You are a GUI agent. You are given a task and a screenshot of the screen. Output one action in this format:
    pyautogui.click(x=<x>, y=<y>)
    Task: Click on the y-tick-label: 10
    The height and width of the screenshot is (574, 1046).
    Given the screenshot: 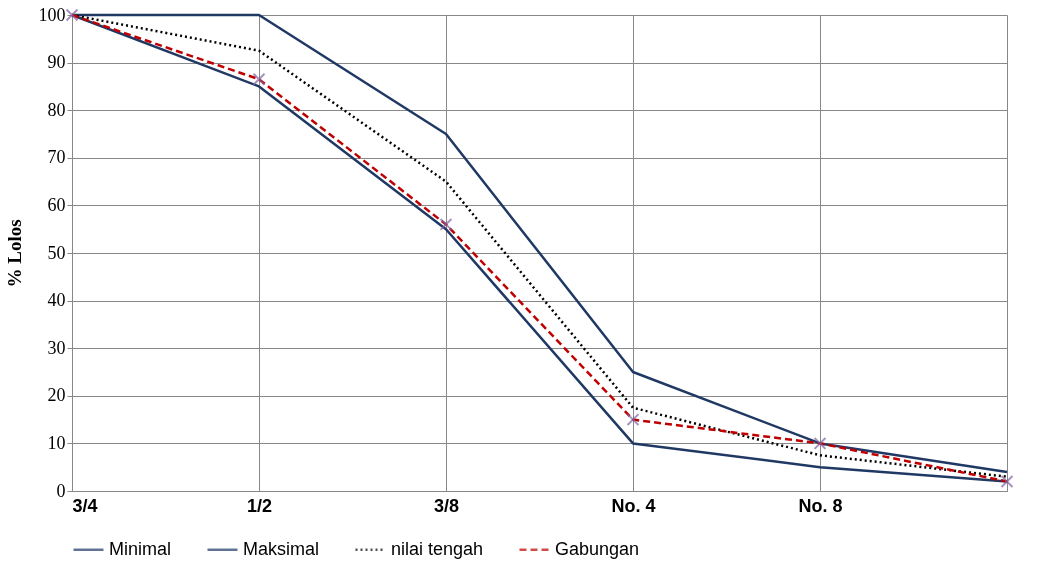 What is the action you would take?
    pyautogui.click(x=56, y=442)
    